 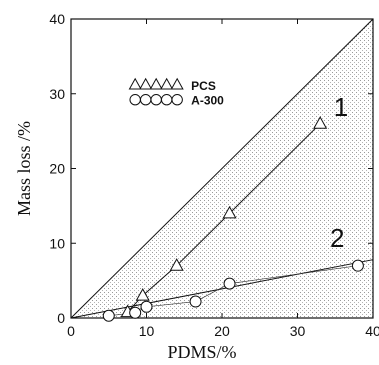 What do you see at coordinates (147, 331) in the screenshot?
I see `x-tick-label: 10` at bounding box center [147, 331].